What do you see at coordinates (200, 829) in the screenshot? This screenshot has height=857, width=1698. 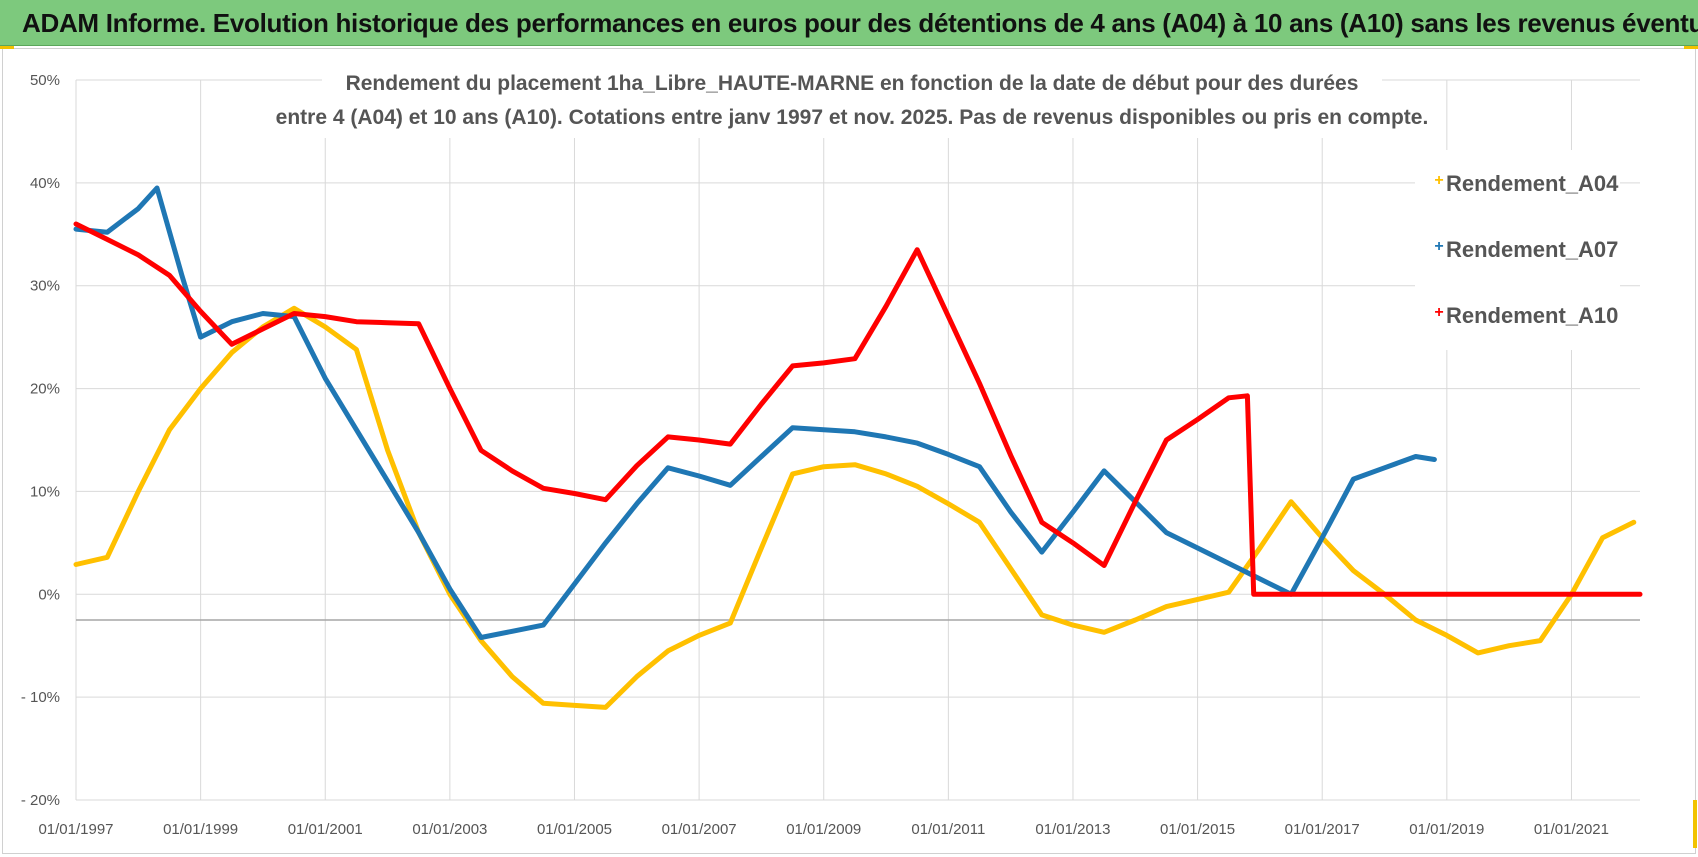 I see `x-tick-label: 01/01/1999` at bounding box center [200, 829].